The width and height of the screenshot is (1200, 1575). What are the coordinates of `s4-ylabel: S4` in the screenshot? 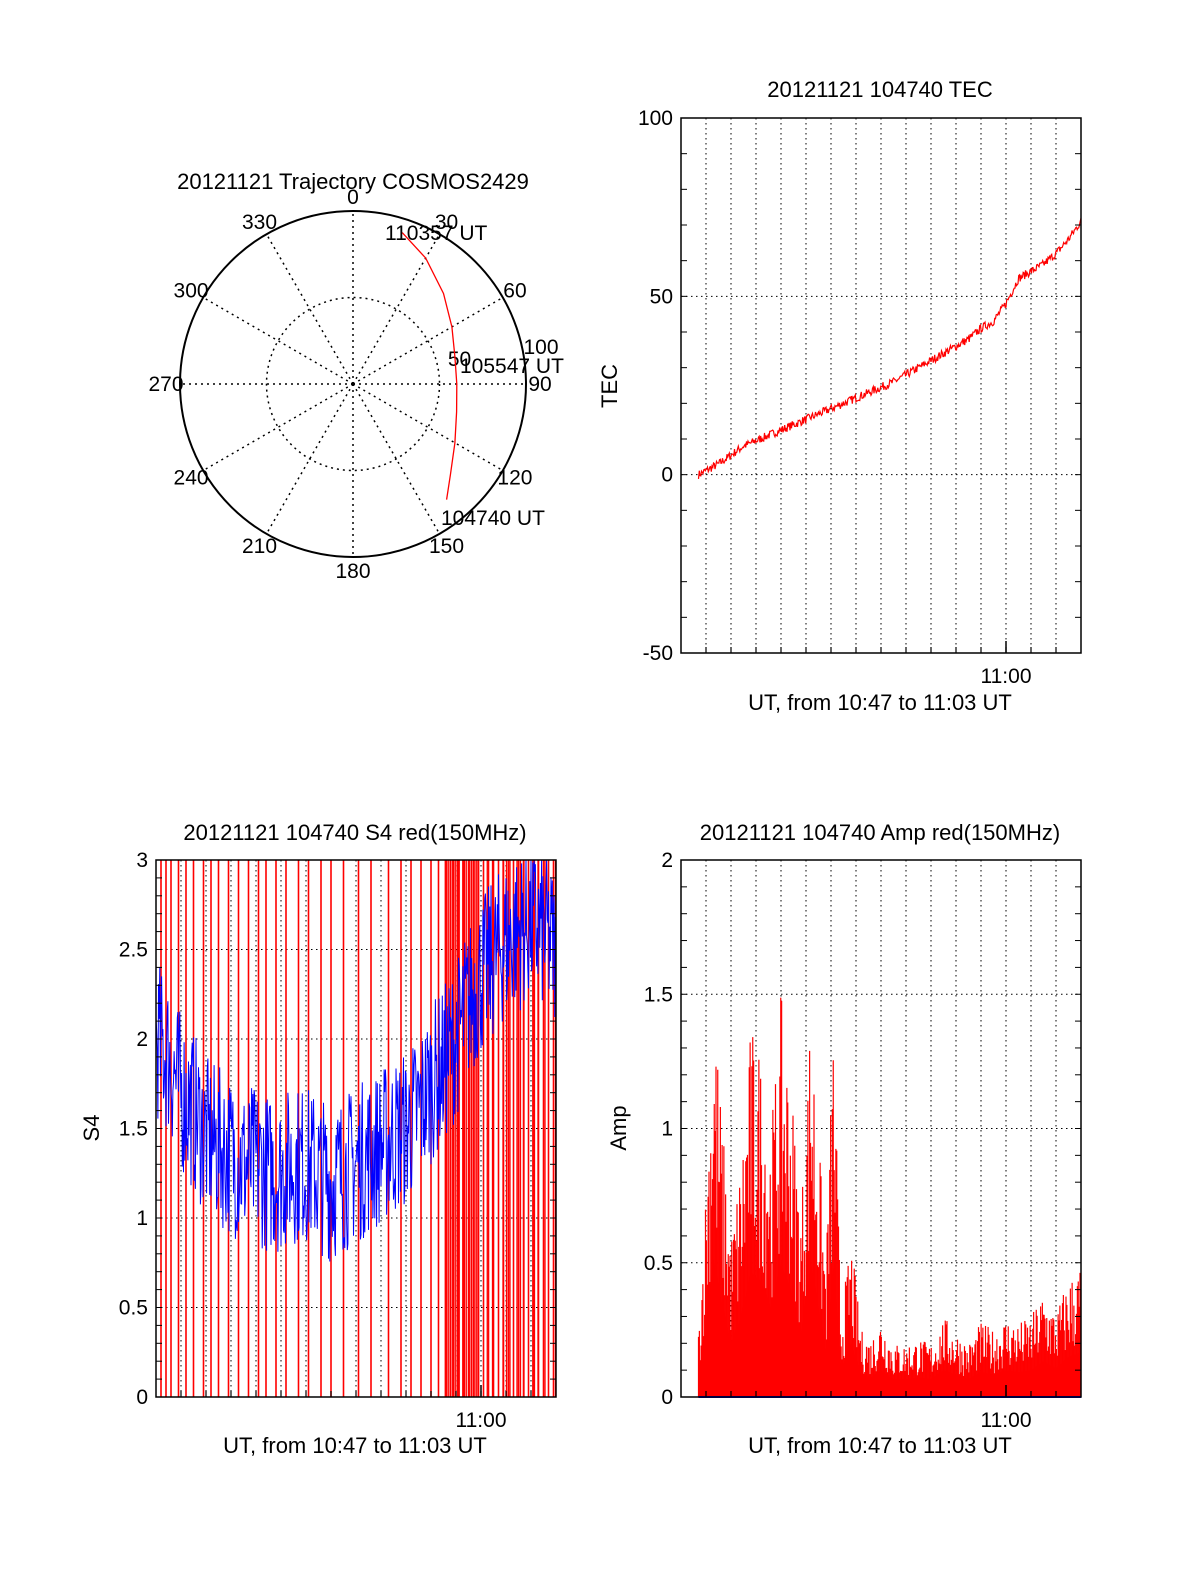 It's located at (91, 1128).